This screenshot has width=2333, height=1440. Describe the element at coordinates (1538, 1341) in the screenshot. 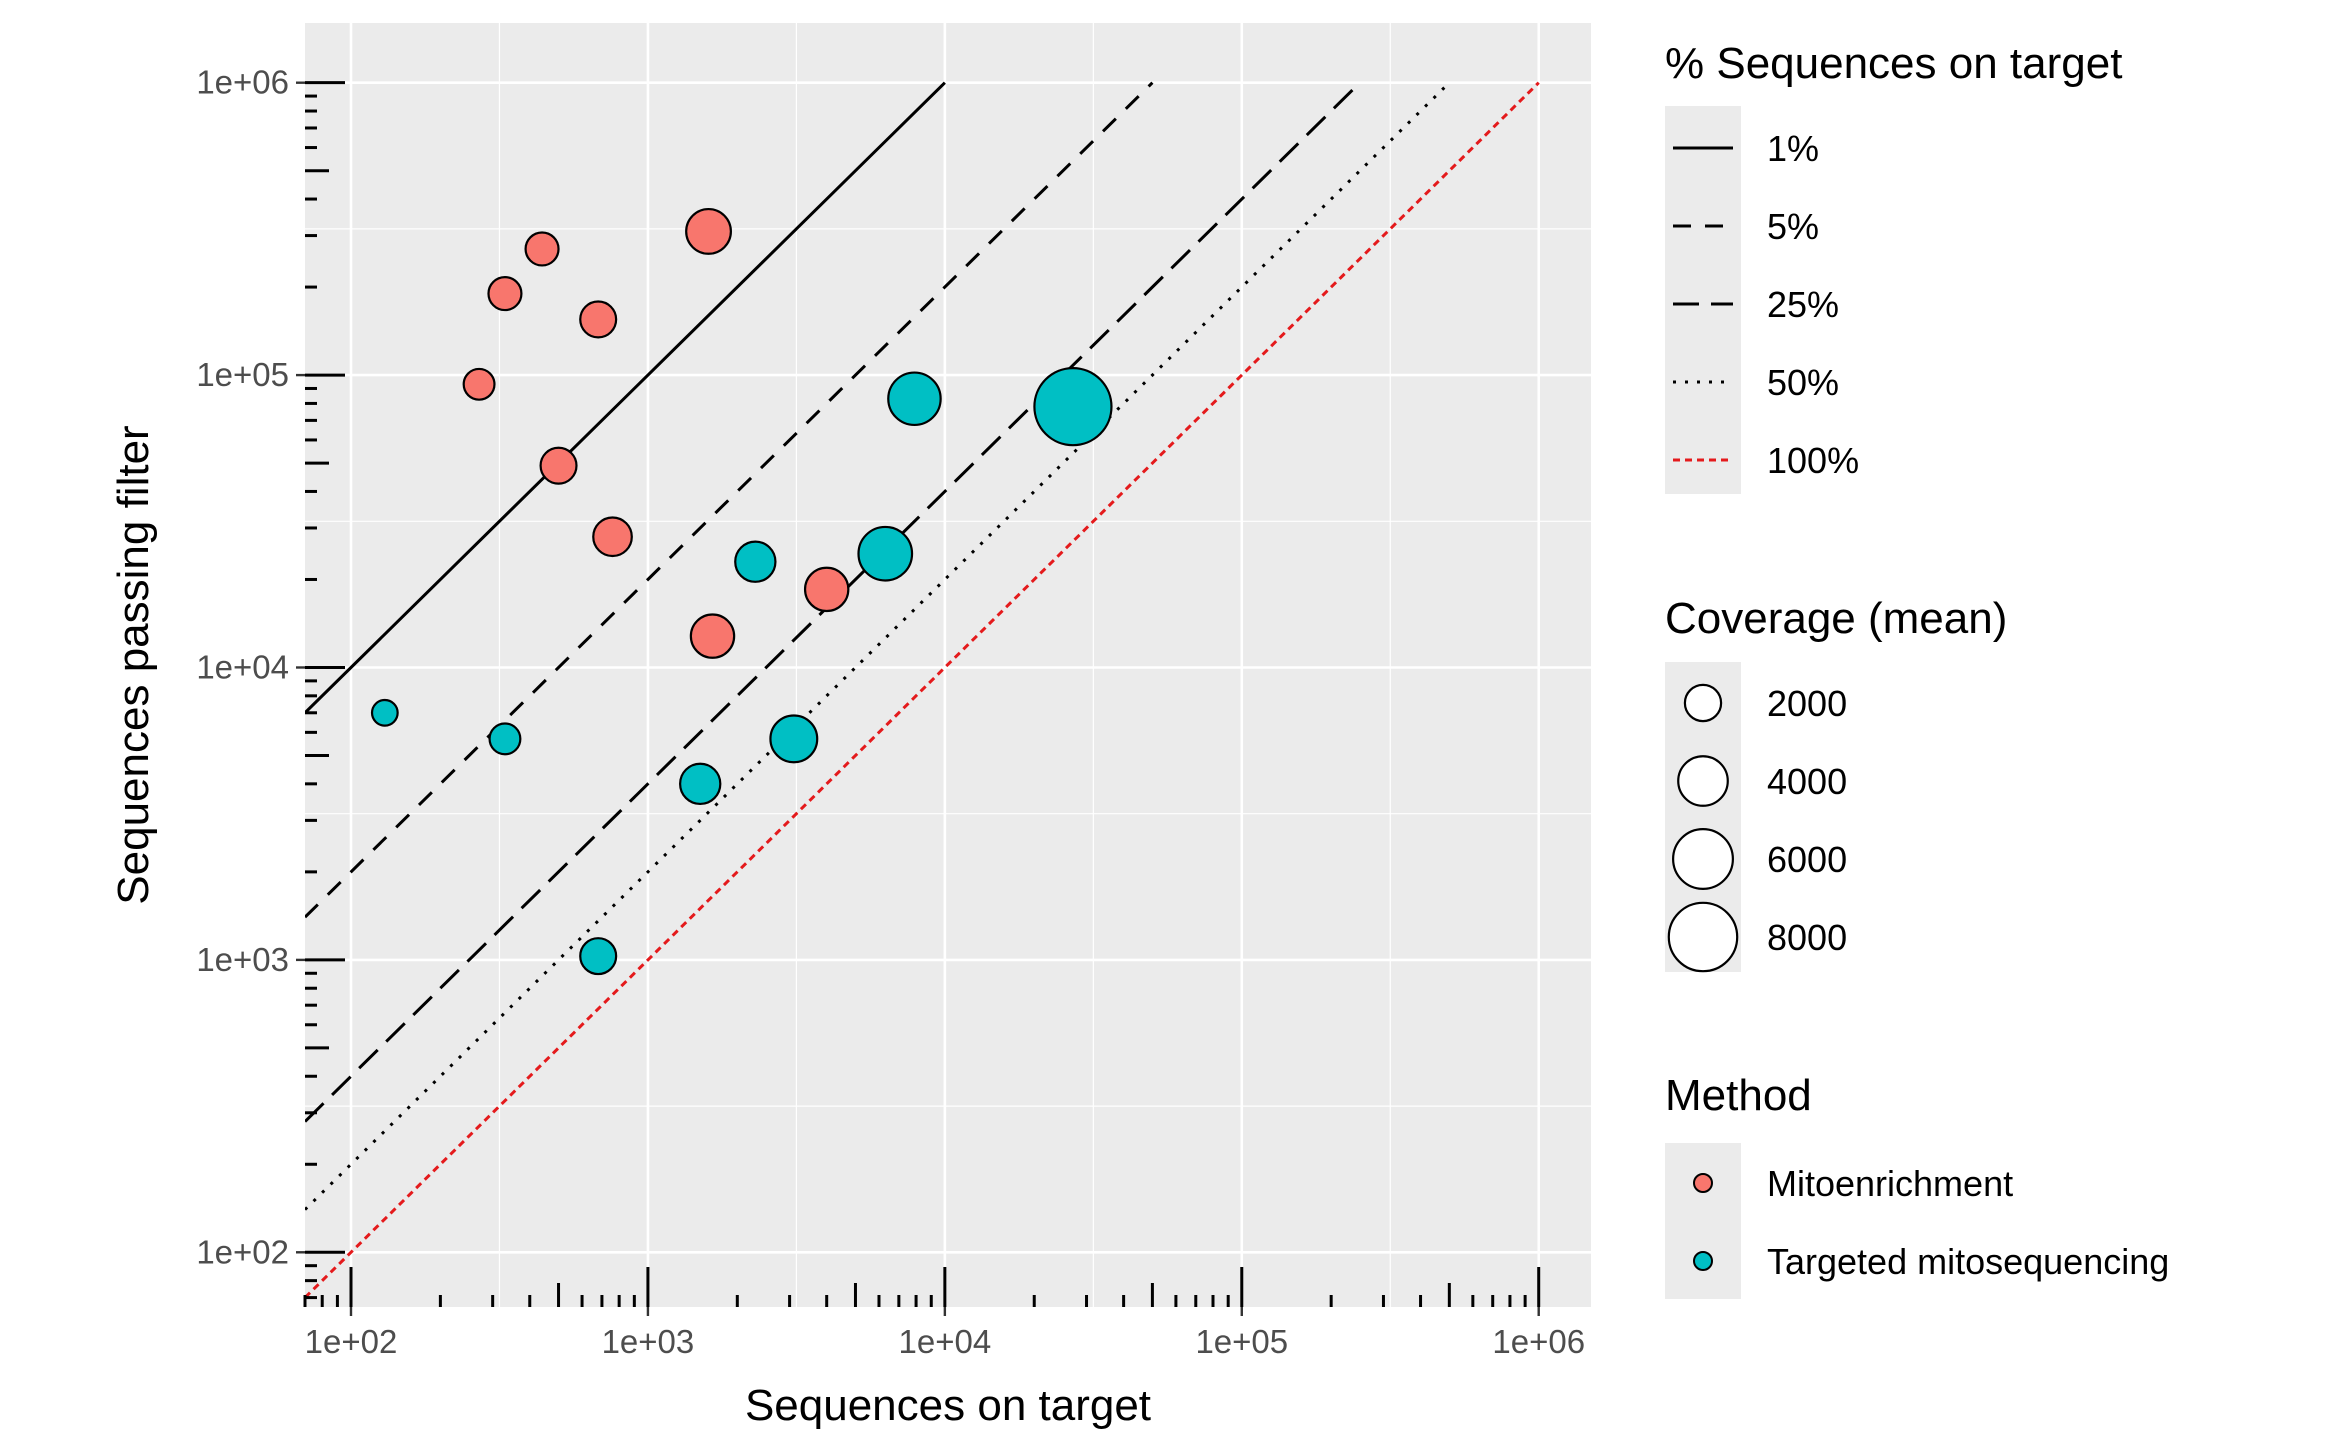

I see `x-tick-label: 1e+06` at that location.